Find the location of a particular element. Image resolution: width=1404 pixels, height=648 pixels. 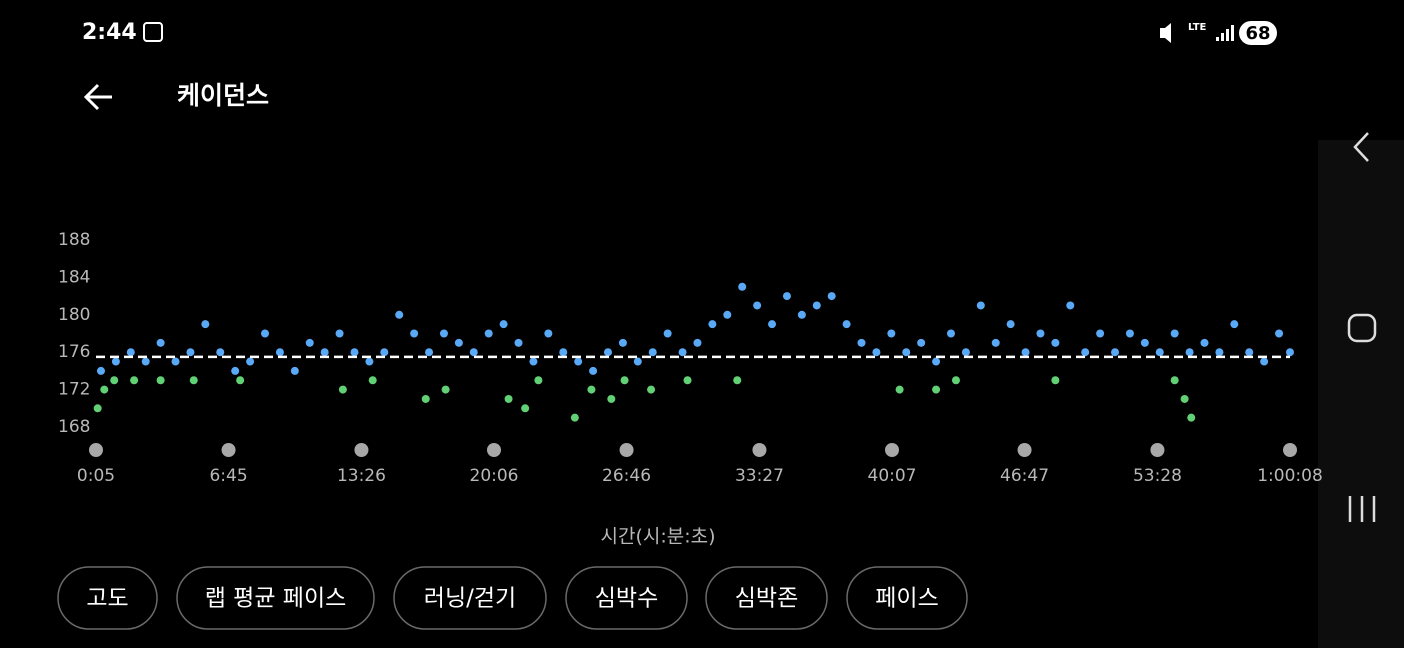

filter-button-label: 심박수 is located at coordinates (626, 599).